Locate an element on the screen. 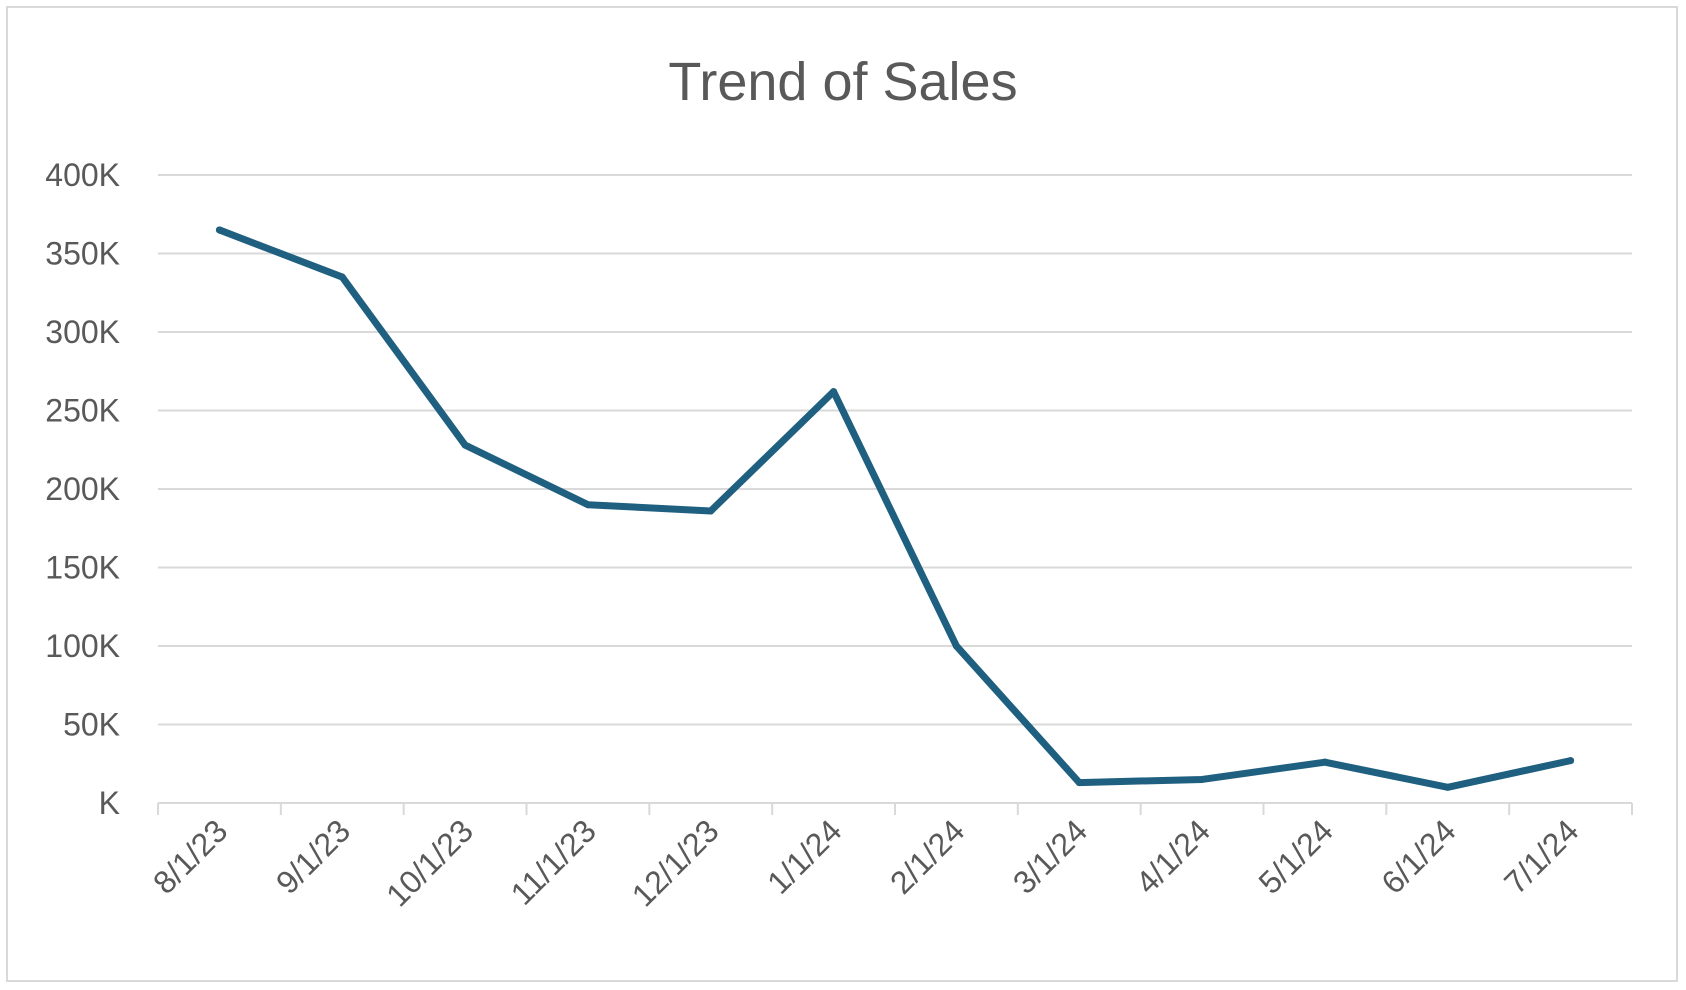 Image resolution: width=1686 pixels, height=990 pixels. y-axis-tick-labels: K 50K 100K 150K 200K 250K 300K 350K 400K is located at coordinates (82, 489).